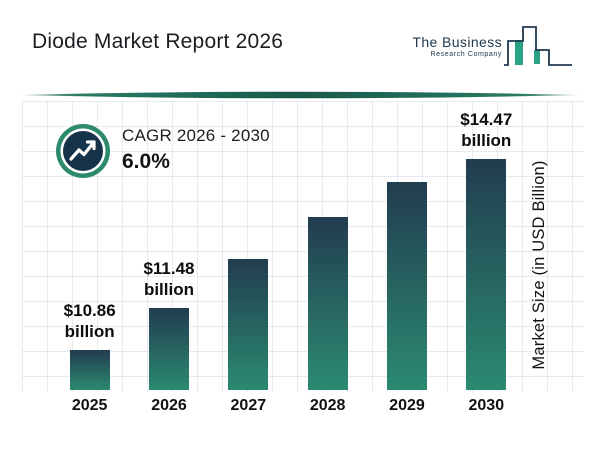  I want to click on x-axis-label-2030: 2030, so click(486, 405).